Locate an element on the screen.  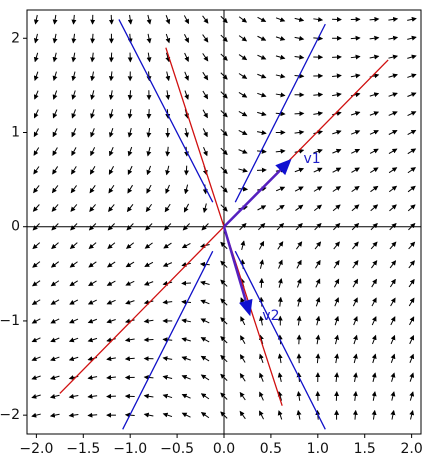
y-tick-label: 0 is located at coordinates (15, 227).